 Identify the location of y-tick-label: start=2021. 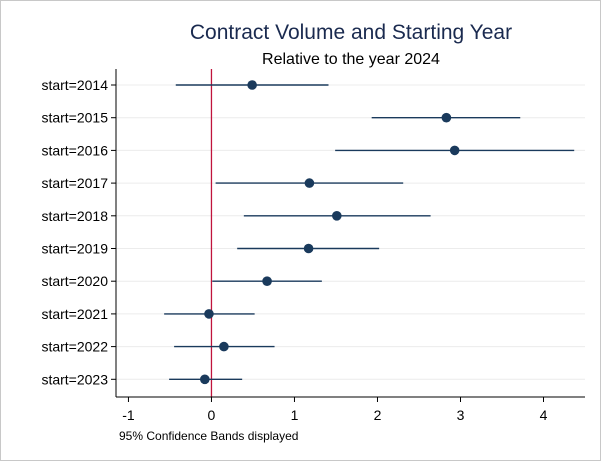
(74, 314).